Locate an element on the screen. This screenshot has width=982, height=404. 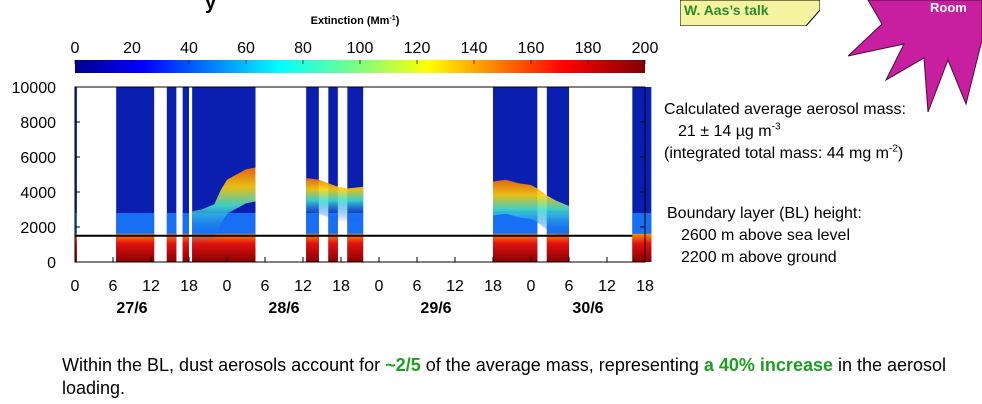
integrated-mass: (integrated total mass: 44 mg m-2) is located at coordinates (784, 152).